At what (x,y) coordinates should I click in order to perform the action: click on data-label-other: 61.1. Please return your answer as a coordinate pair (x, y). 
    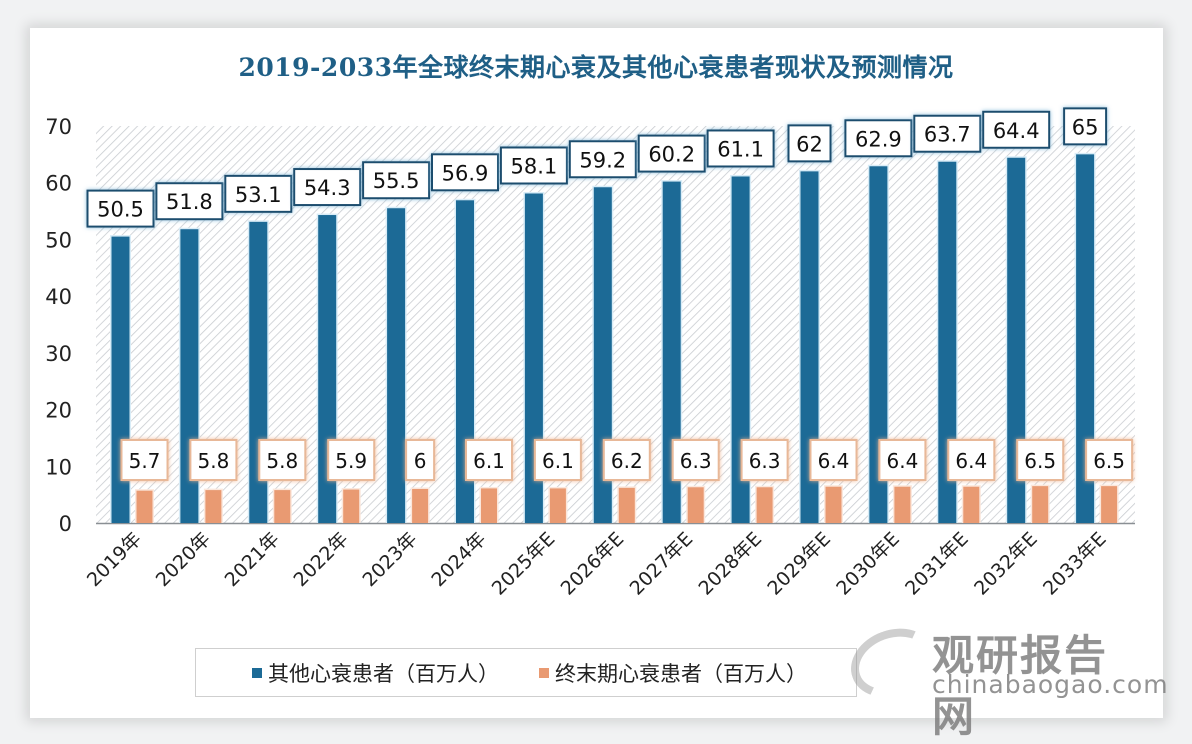
    Looking at the image, I should click on (740, 149).